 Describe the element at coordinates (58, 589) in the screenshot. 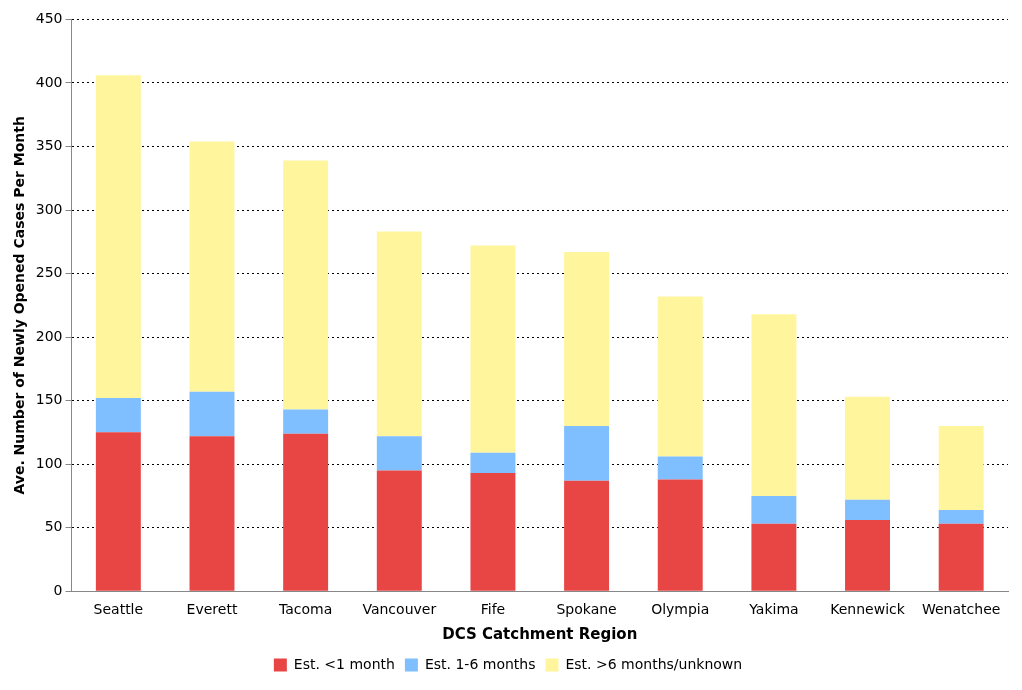

I see `y-tick-label: 0` at that location.